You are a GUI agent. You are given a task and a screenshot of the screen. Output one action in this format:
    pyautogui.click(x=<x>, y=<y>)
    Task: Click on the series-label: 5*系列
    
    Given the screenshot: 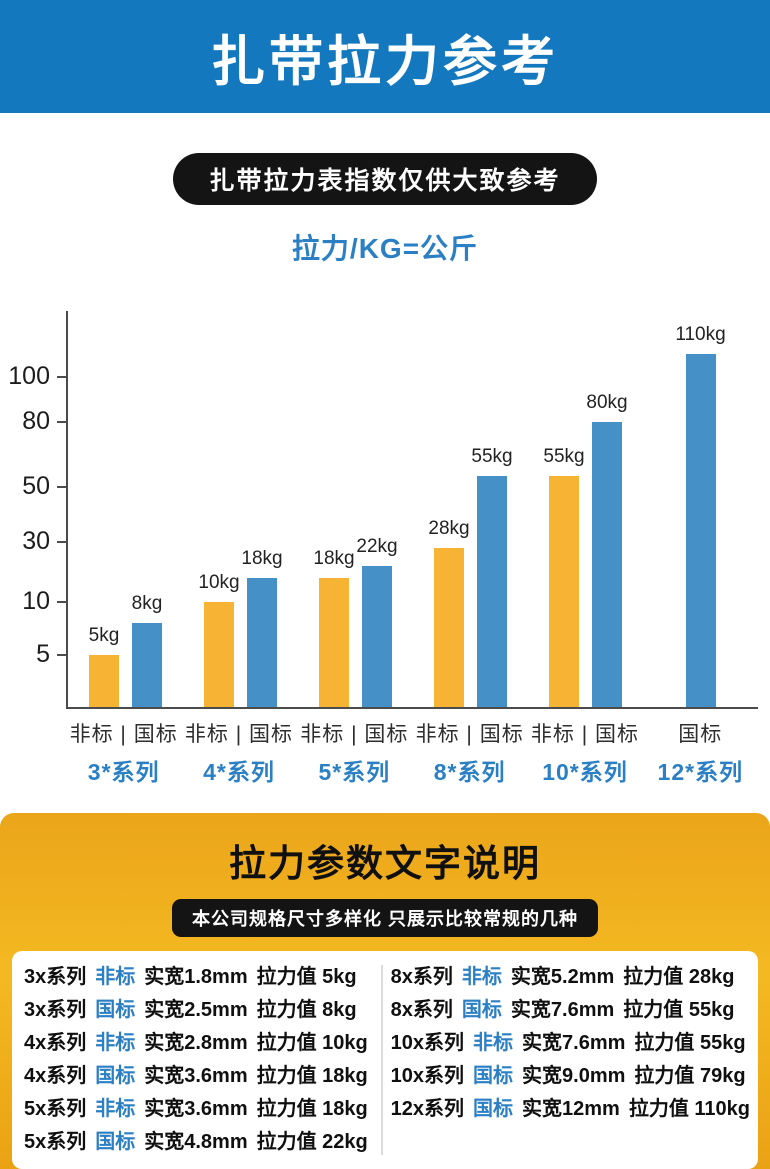 What is the action you would take?
    pyautogui.click(x=354, y=772)
    